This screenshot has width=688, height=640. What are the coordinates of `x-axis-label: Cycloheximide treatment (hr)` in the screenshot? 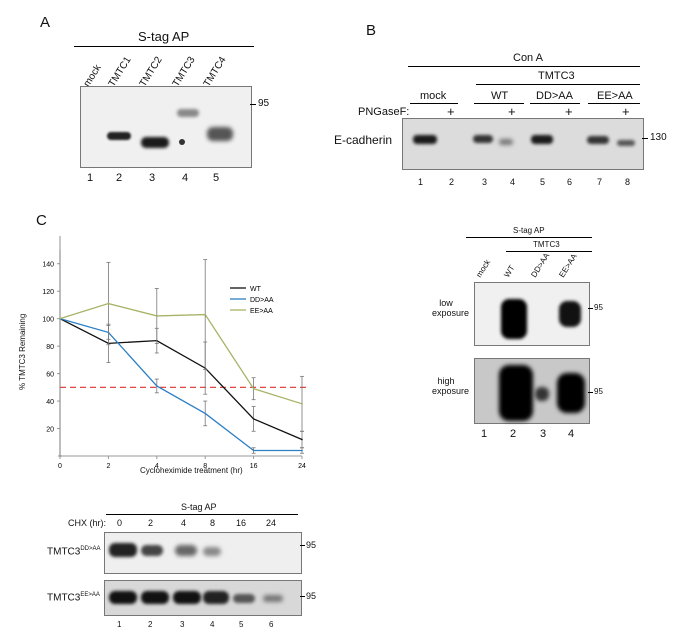 It's located at (191, 470).